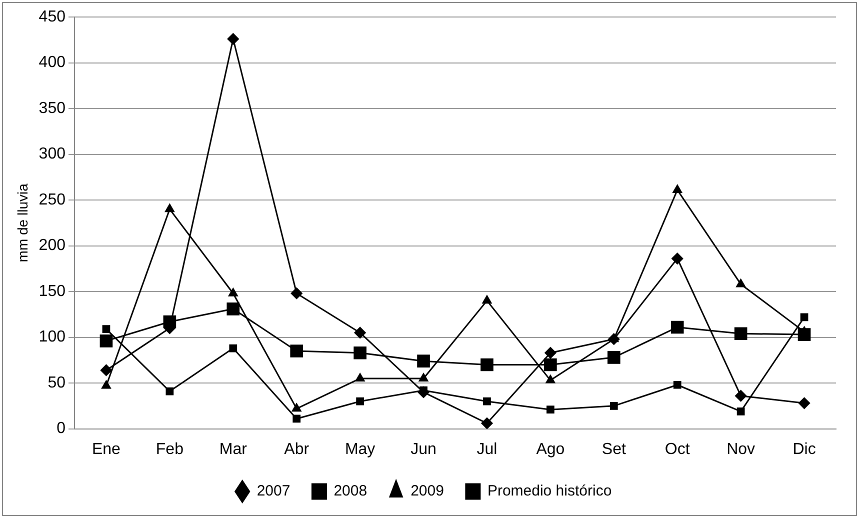 The width and height of the screenshot is (859, 518). I want to click on y-tick-label: 50, so click(57, 383).